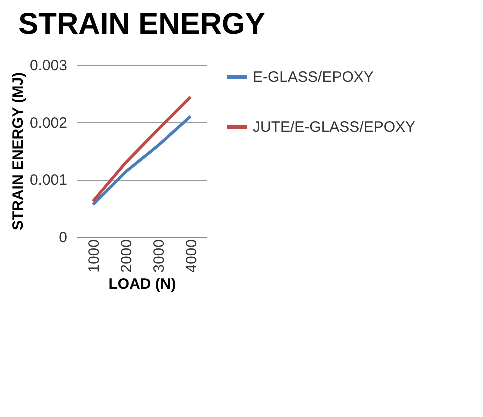 Image resolution: width=483 pixels, height=417 pixels. Describe the element at coordinates (142, 284) in the screenshot. I see `x-axis-title: LOAD (N)` at that location.